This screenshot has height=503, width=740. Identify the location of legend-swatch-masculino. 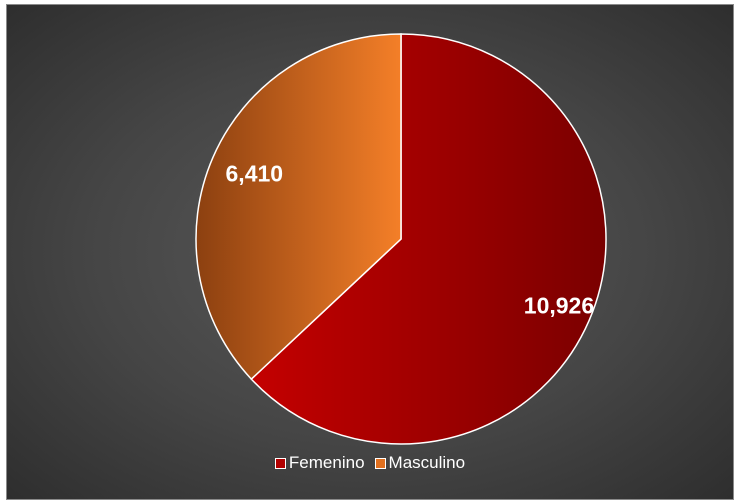
(380, 463).